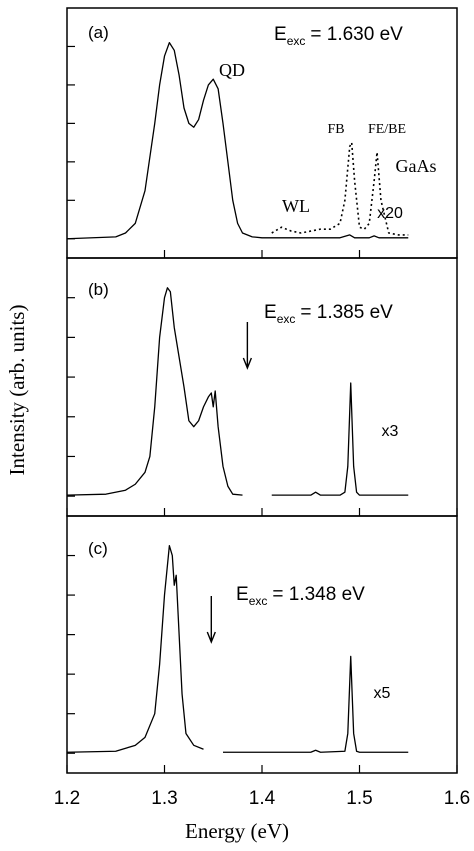 The width and height of the screenshot is (474, 851). I want to click on x-tick-label: 1.5, so click(359, 798).